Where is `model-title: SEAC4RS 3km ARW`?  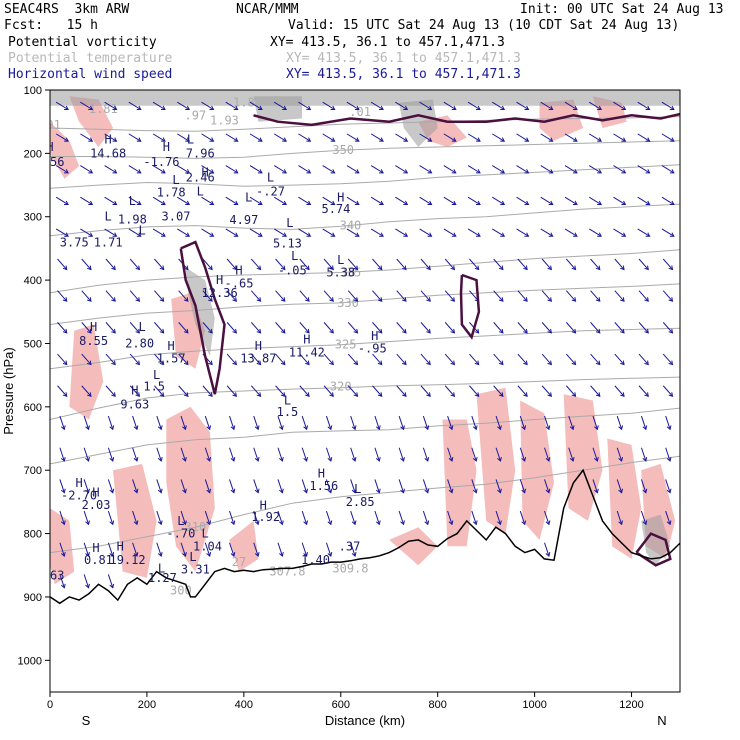
model-title: SEAC4RS 3km ARW is located at coordinates (67, 9).